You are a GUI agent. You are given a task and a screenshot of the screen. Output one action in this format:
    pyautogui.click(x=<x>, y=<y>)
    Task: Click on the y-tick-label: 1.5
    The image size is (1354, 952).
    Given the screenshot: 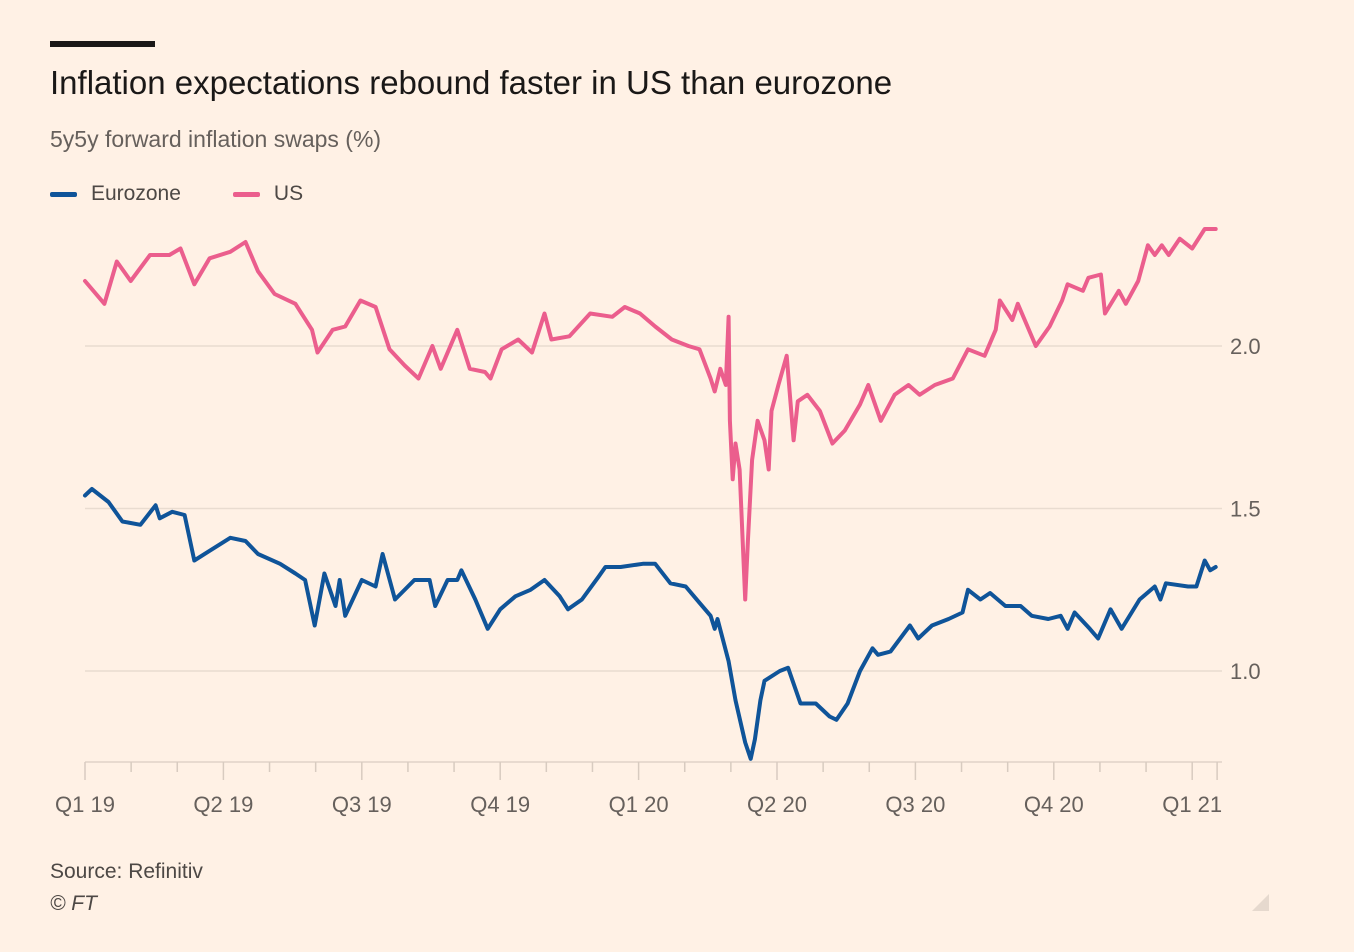 What is the action you would take?
    pyautogui.click(x=1245, y=509)
    